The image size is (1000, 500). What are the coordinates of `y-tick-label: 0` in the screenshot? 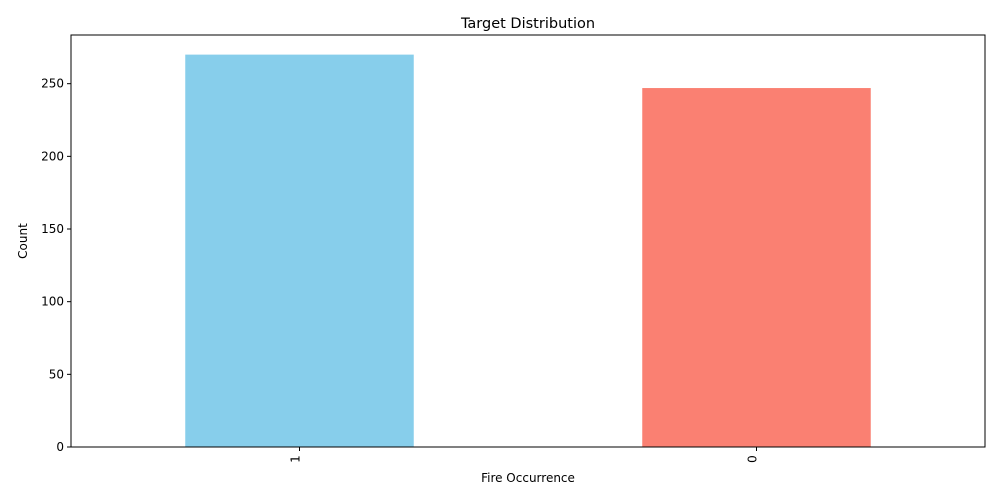 It's located at (60, 447).